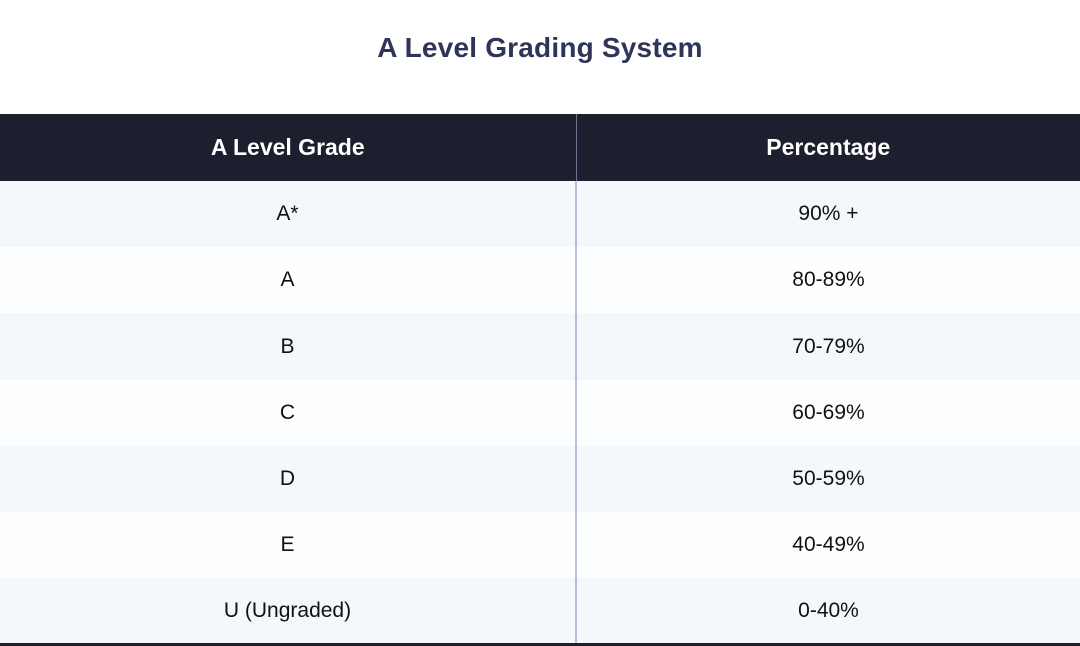  I want to click on grade-cell: D, so click(288, 479).